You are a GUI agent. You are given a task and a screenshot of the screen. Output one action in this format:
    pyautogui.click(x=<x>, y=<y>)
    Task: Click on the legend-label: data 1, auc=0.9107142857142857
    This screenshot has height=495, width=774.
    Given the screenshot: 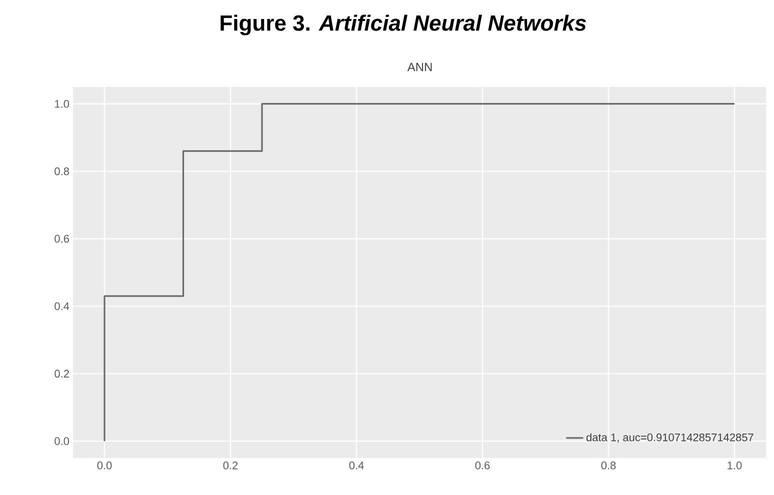 What is the action you would take?
    pyautogui.click(x=670, y=438)
    